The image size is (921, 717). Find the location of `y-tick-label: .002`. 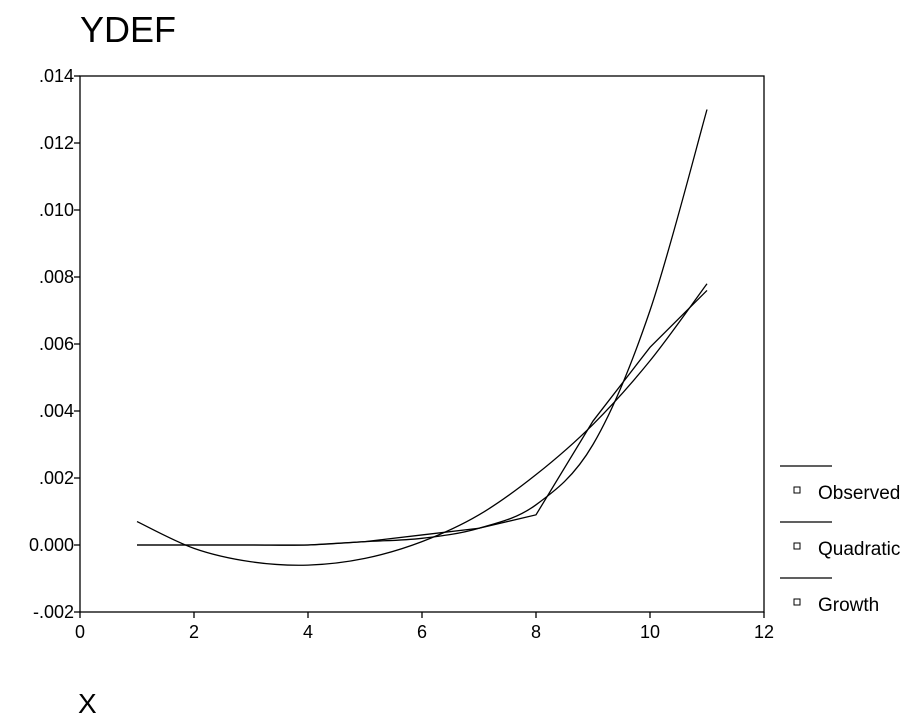

y-tick-label: .002 is located at coordinates (56, 478).